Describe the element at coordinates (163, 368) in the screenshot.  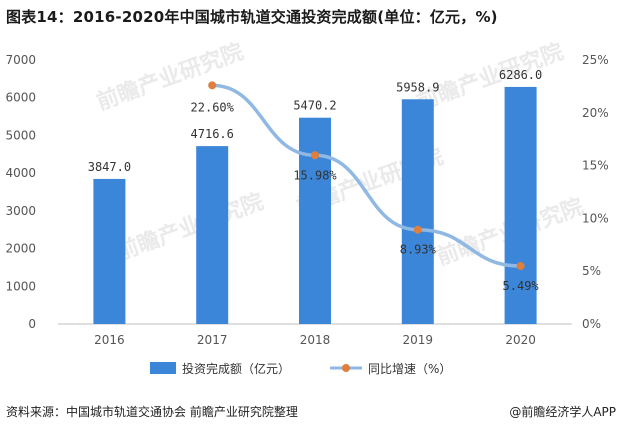
I see `legend-bar-swatch` at that location.